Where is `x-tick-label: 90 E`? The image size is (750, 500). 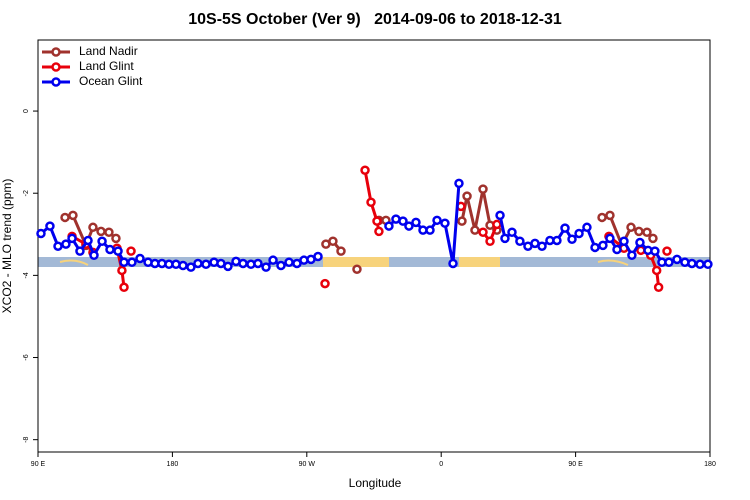
x-tick-label: 90 E is located at coordinates (575, 464).